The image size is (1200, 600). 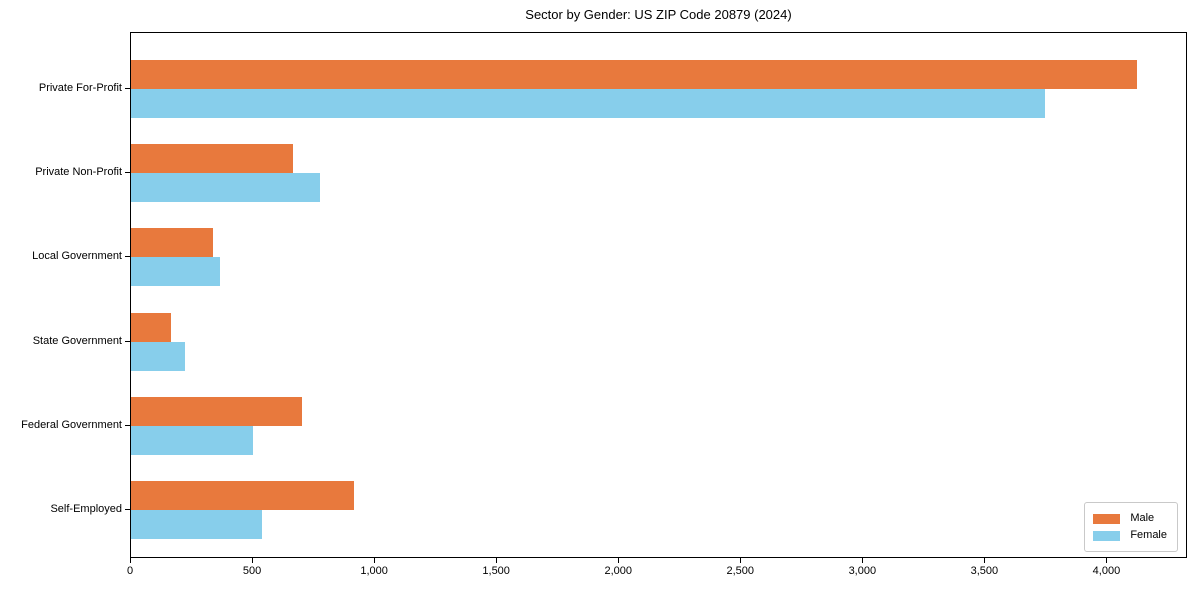 I want to click on legend: Male Female, so click(x=1131, y=527).